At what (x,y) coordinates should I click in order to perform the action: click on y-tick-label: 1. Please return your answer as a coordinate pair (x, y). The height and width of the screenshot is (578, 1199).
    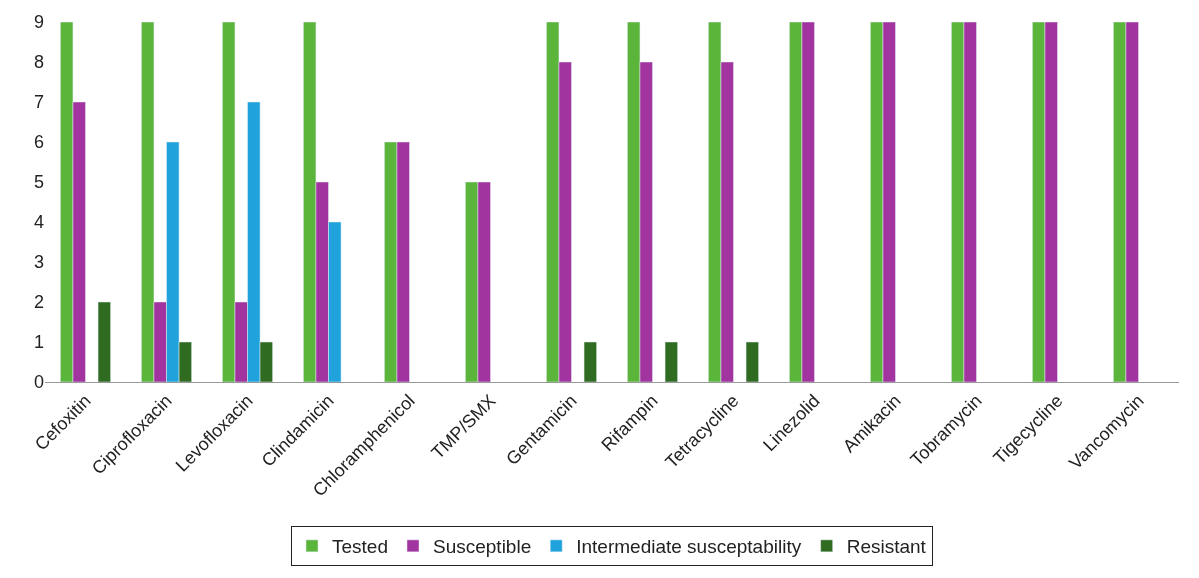
    Looking at the image, I should click on (38, 342).